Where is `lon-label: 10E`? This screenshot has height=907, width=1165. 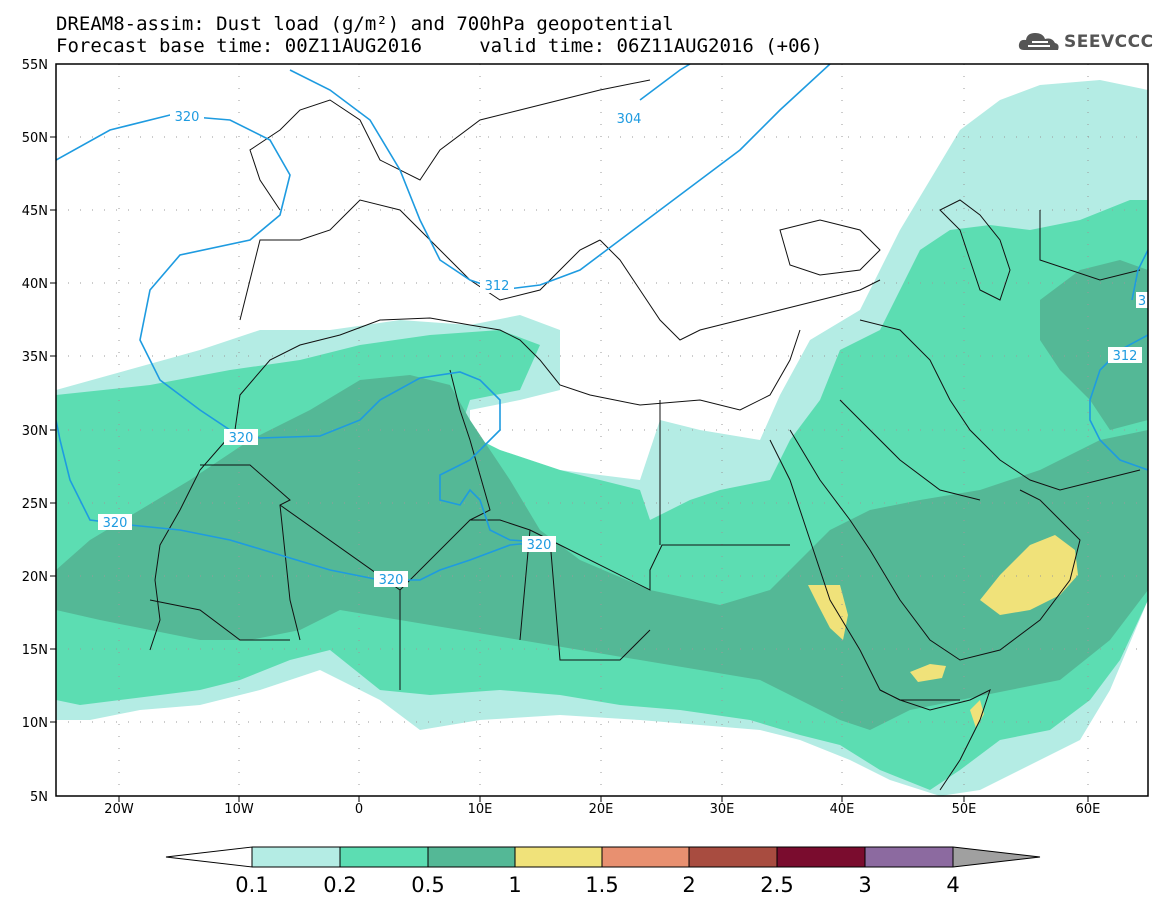
lon-label: 10E is located at coordinates (480, 809).